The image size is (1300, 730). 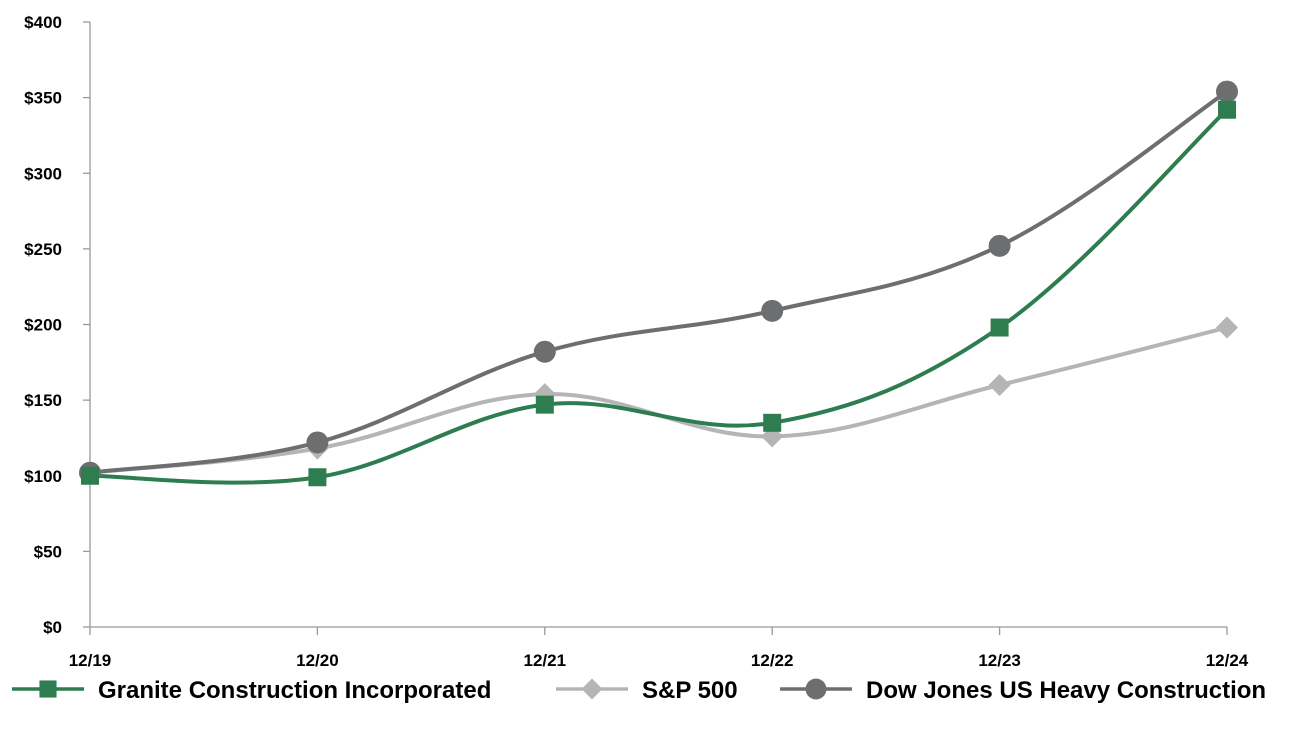 What do you see at coordinates (592, 689) in the screenshot?
I see `legend-marker-diamond` at bounding box center [592, 689].